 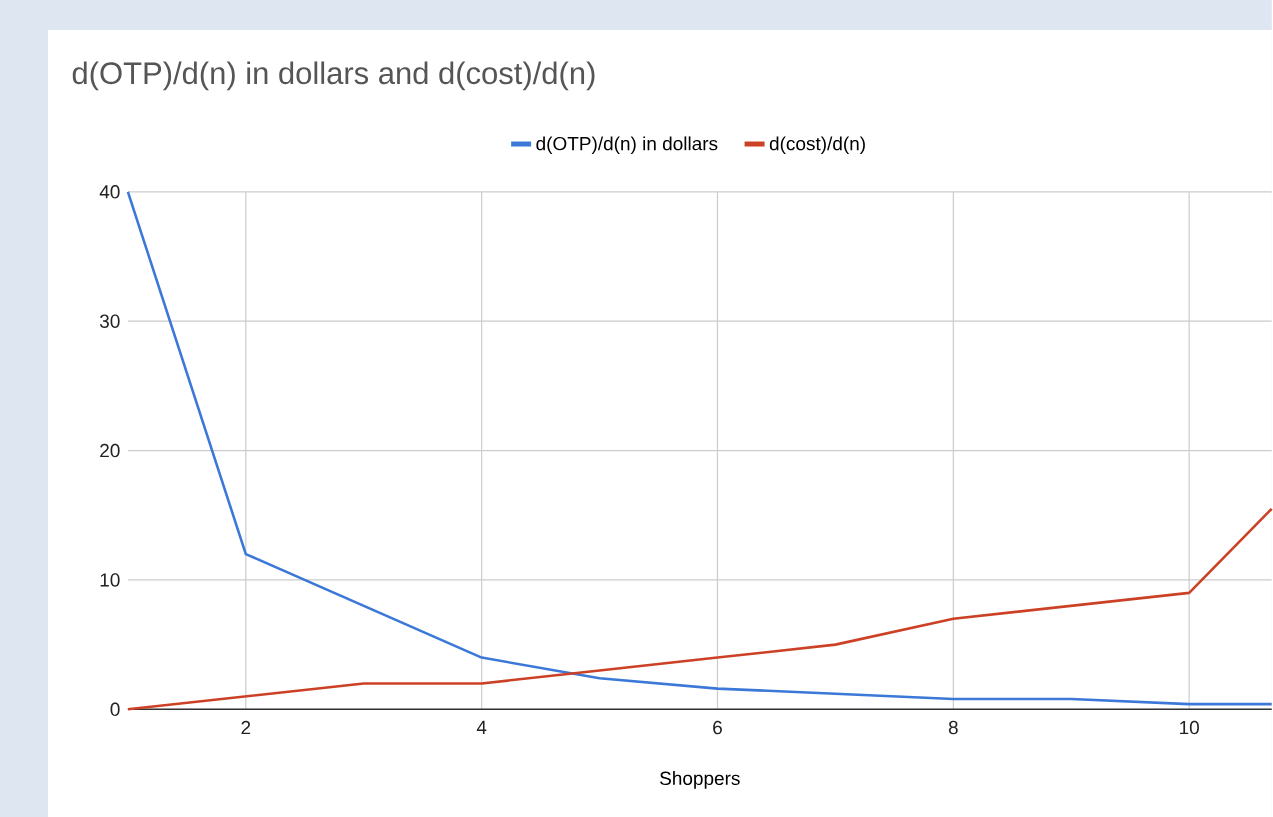 What do you see at coordinates (953, 727) in the screenshot?
I see `x-tick-label: 8` at bounding box center [953, 727].